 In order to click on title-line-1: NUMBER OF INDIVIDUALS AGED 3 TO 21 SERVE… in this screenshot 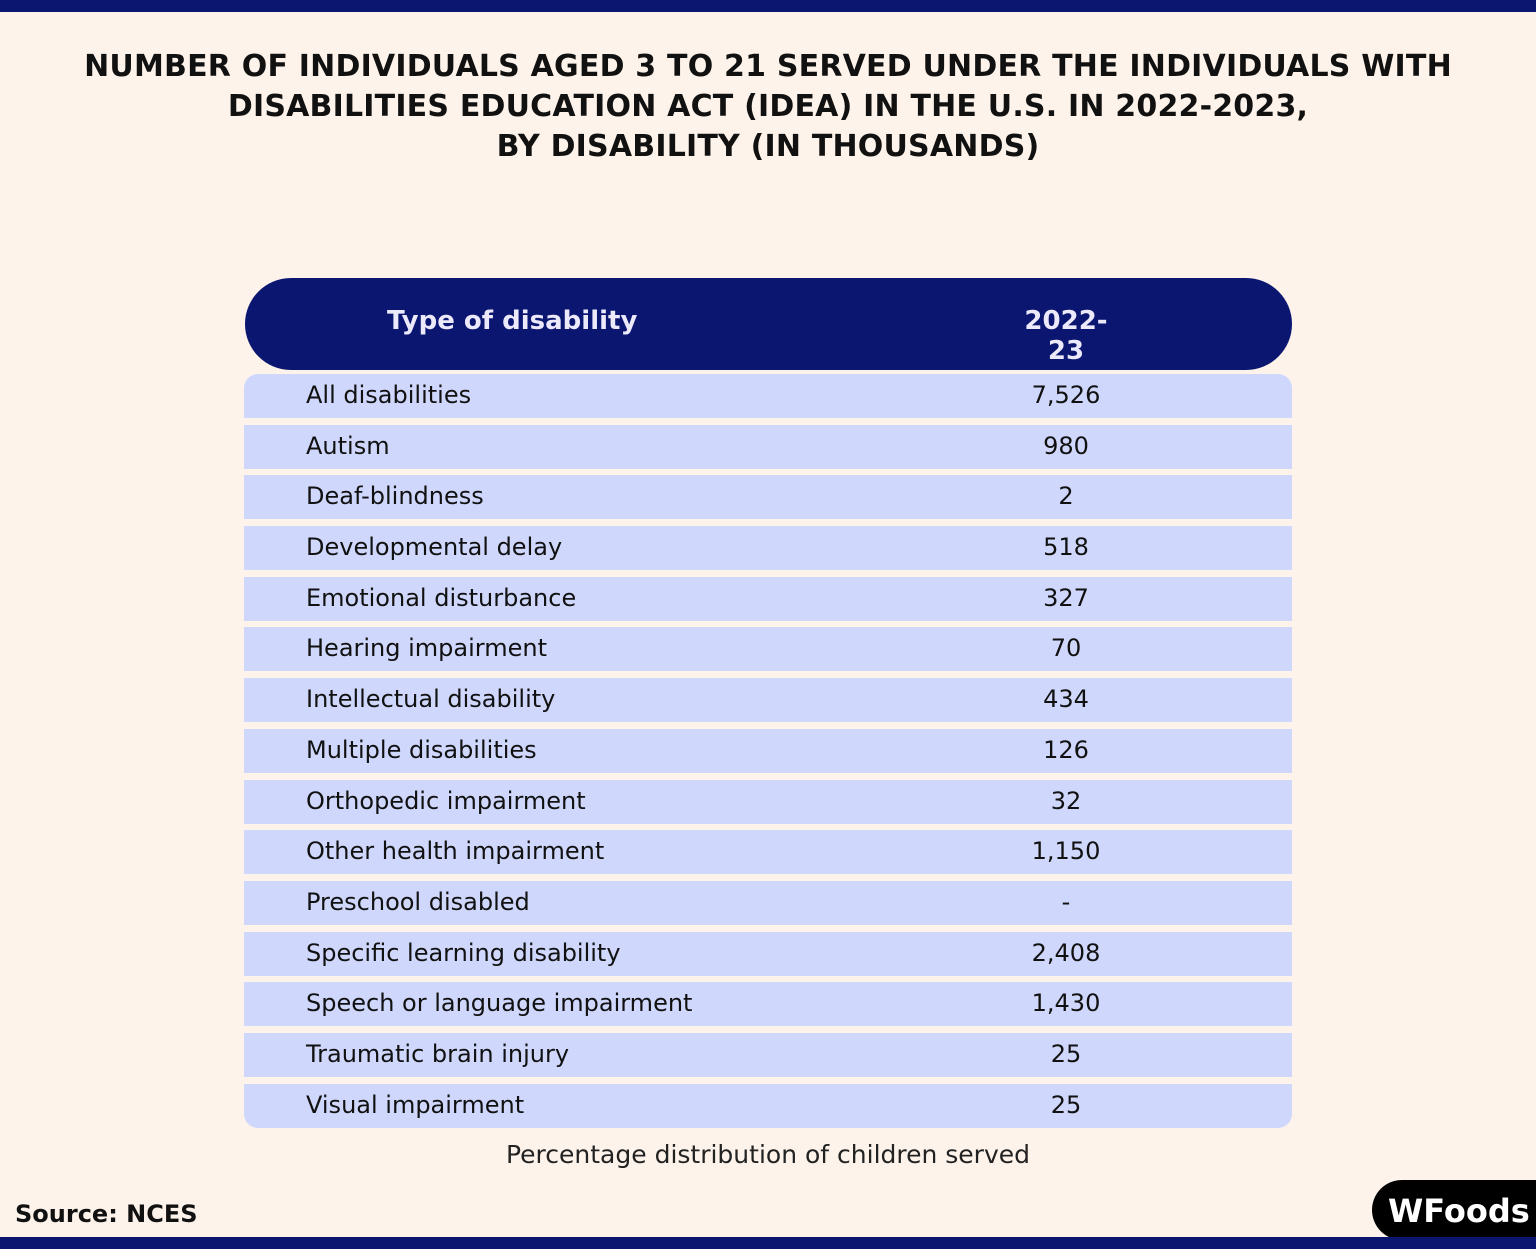, I will do `click(768, 66)`.